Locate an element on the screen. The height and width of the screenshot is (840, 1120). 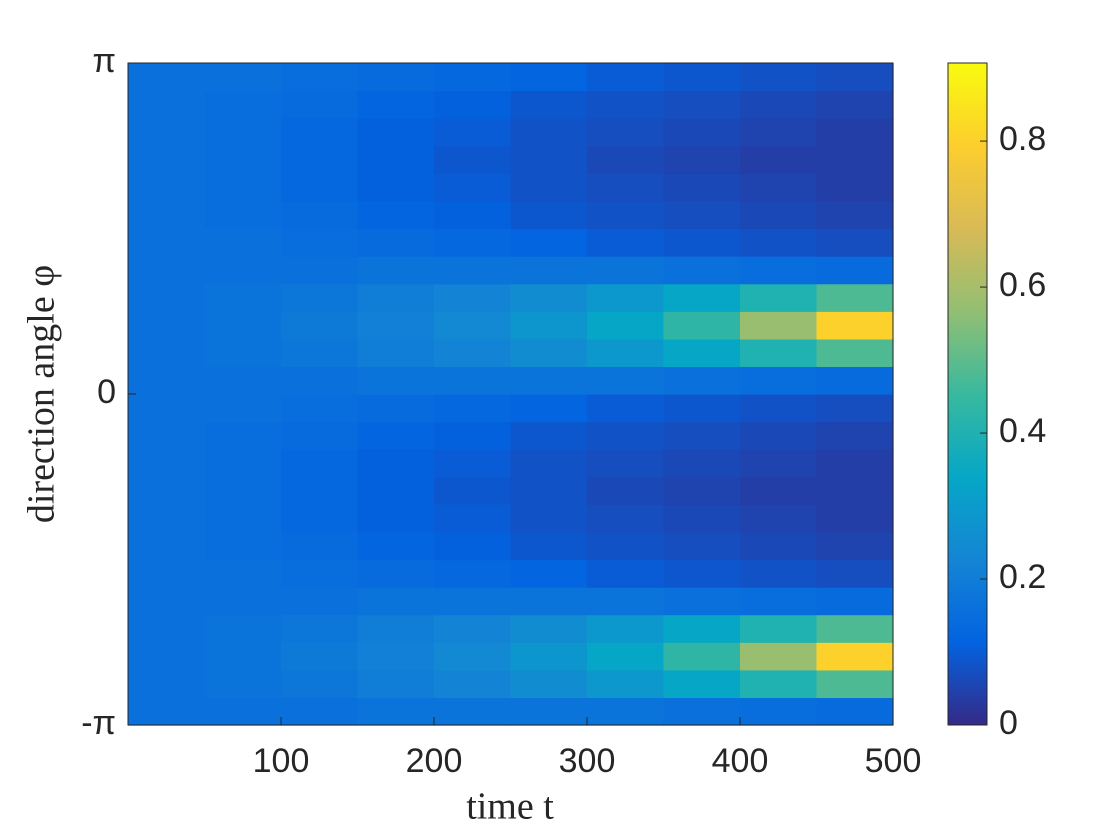
x-tick-label: 300 is located at coordinates (587, 761).